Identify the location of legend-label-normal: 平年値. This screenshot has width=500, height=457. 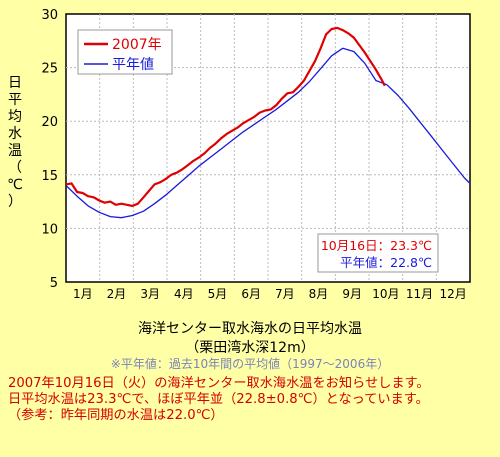
(133, 65).